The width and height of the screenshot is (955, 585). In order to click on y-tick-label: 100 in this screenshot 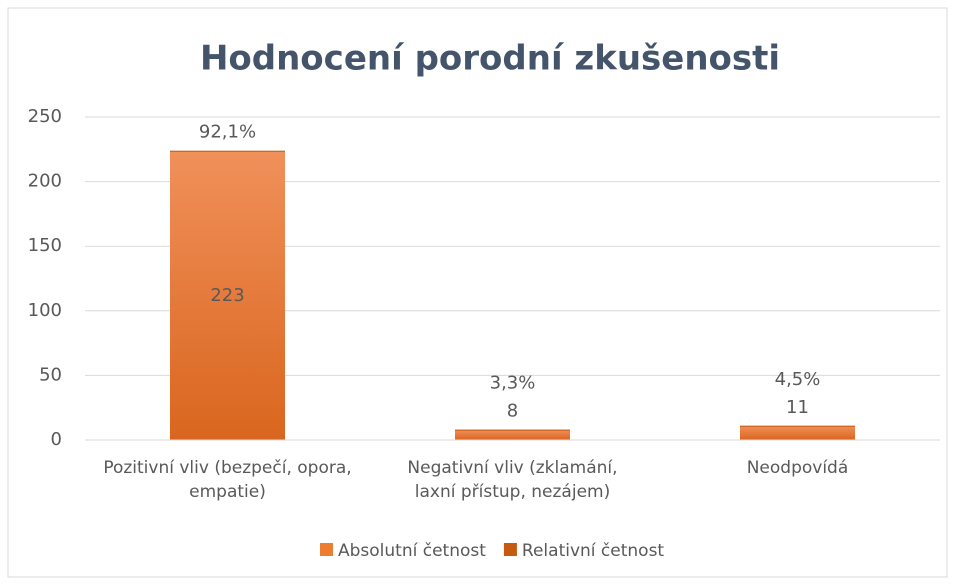, I will do `click(45, 310)`.